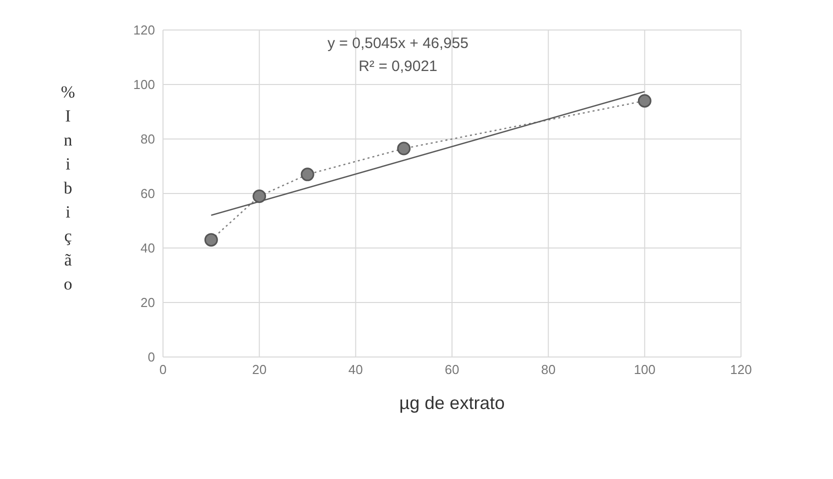  What do you see at coordinates (645, 370) in the screenshot?
I see `x-tick-label: 100` at bounding box center [645, 370].